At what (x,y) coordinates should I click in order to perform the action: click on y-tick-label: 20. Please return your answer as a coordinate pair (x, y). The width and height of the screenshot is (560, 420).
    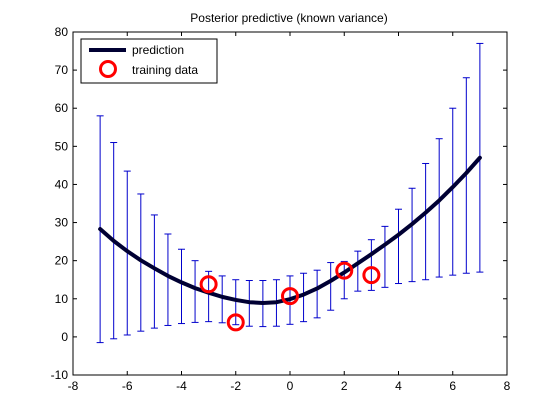
    Looking at the image, I should click on (62, 261).